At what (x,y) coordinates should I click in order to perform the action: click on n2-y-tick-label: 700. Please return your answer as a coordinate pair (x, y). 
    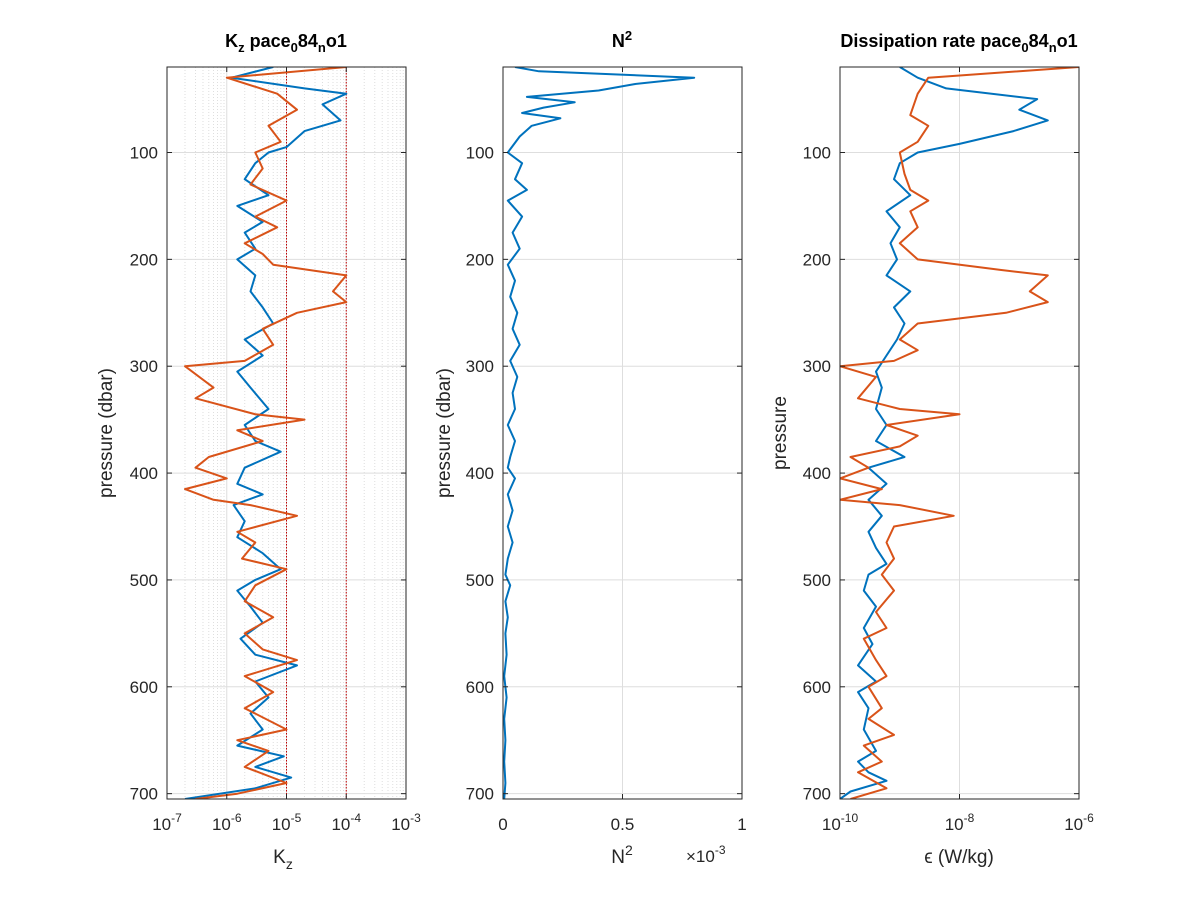
    Looking at the image, I should click on (480, 794).